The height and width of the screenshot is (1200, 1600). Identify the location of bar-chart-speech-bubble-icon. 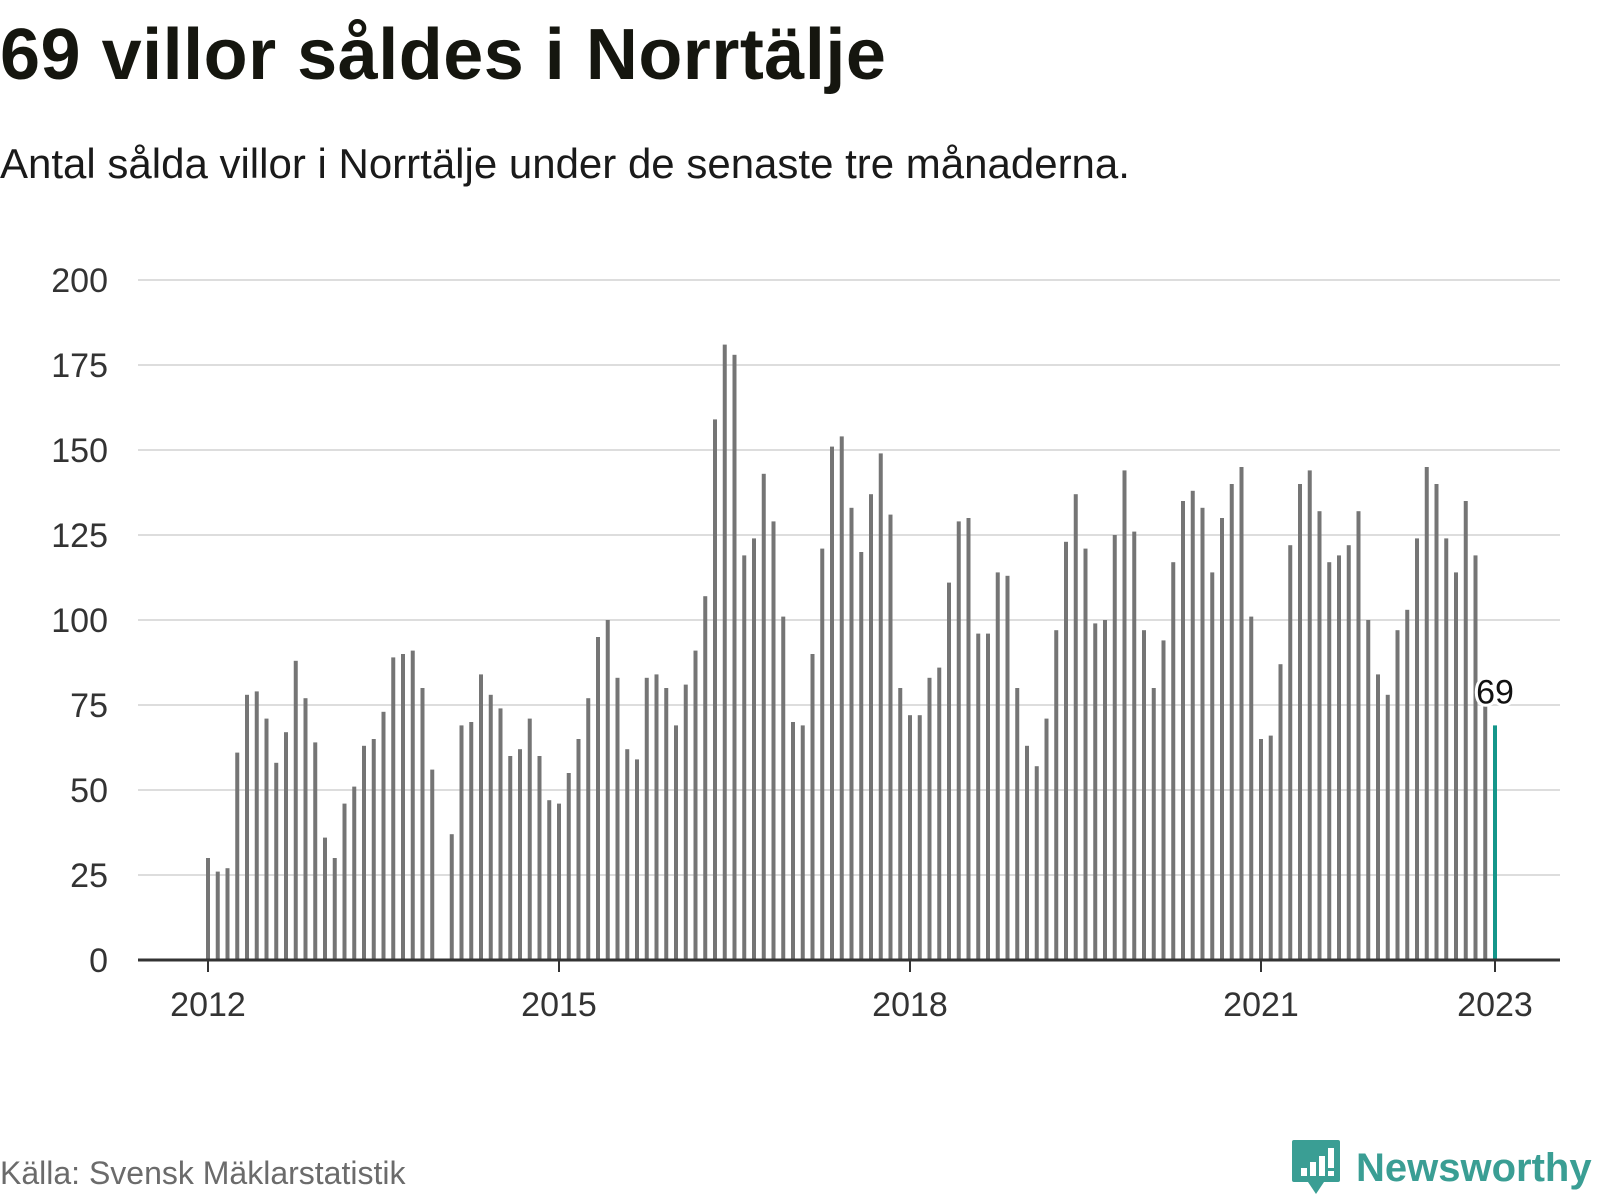
(1316, 1167).